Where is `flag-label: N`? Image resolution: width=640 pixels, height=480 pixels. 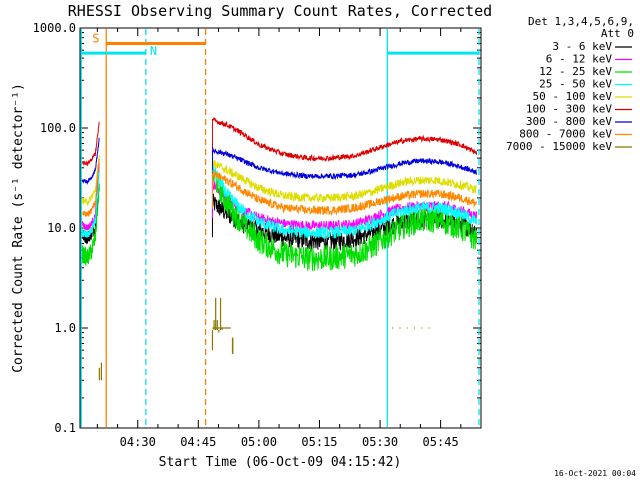 flag-label: N is located at coordinates (153, 51).